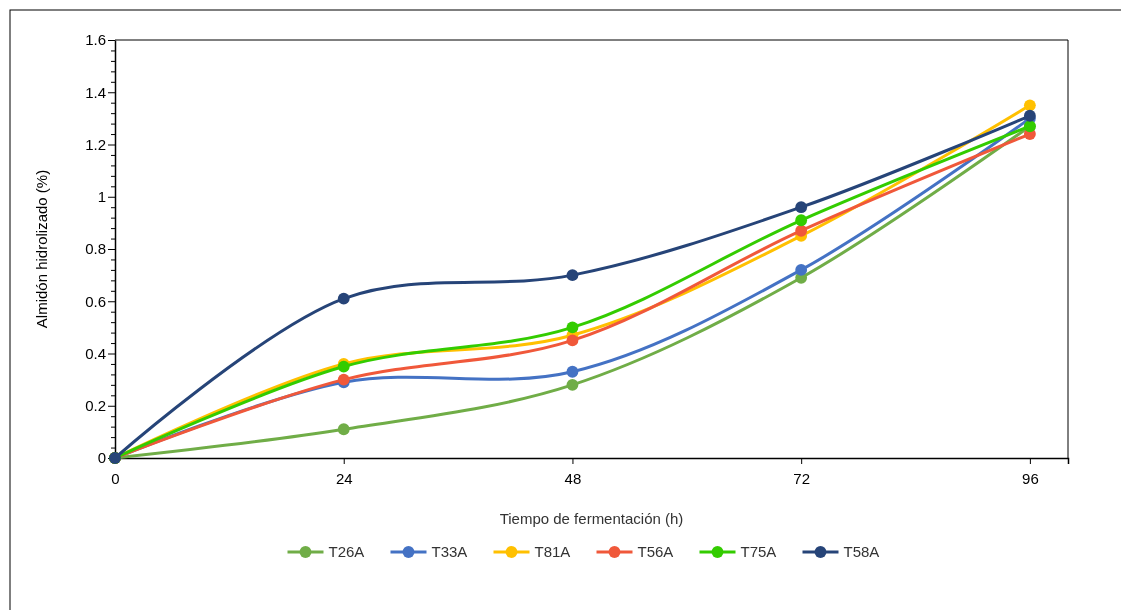  I want to click on y-tick-label: 1.6, so click(95, 40).